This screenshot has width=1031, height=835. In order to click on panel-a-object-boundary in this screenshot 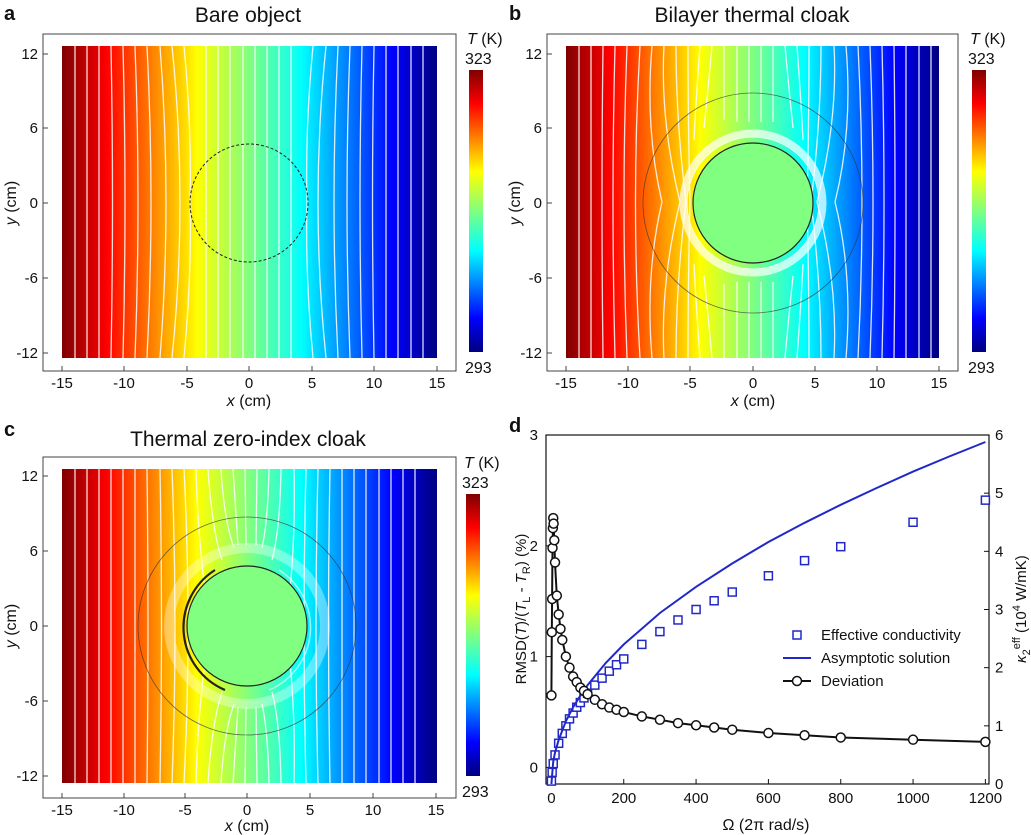, I will do `click(249, 203)`.